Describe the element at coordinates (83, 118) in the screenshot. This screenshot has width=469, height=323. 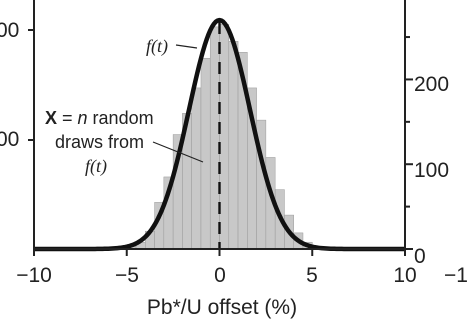
I see `draws-annotation-n: n` at that location.